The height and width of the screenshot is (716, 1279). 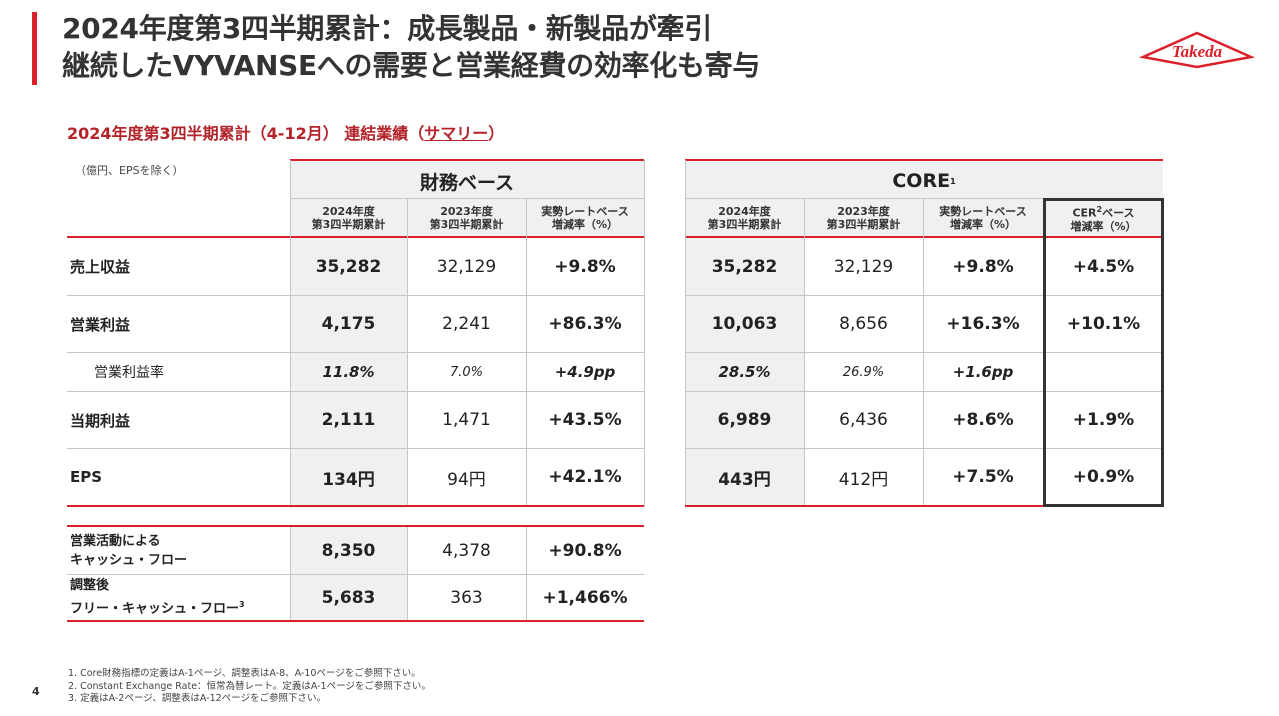 What do you see at coordinates (348, 324) in the screenshot?
I see `fin-op-2024: 4,175` at bounding box center [348, 324].